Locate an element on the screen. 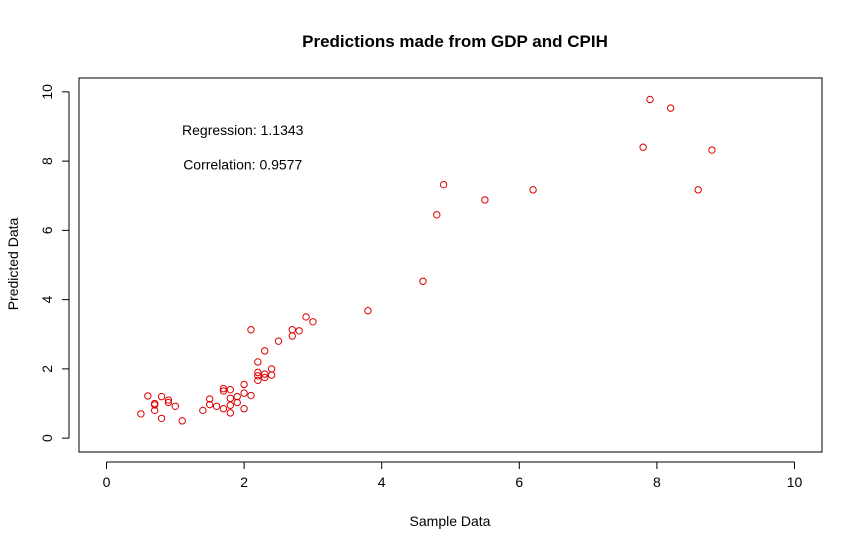 The height and width of the screenshot is (550, 862). x-axis-label: Sample Data is located at coordinates (450, 521).